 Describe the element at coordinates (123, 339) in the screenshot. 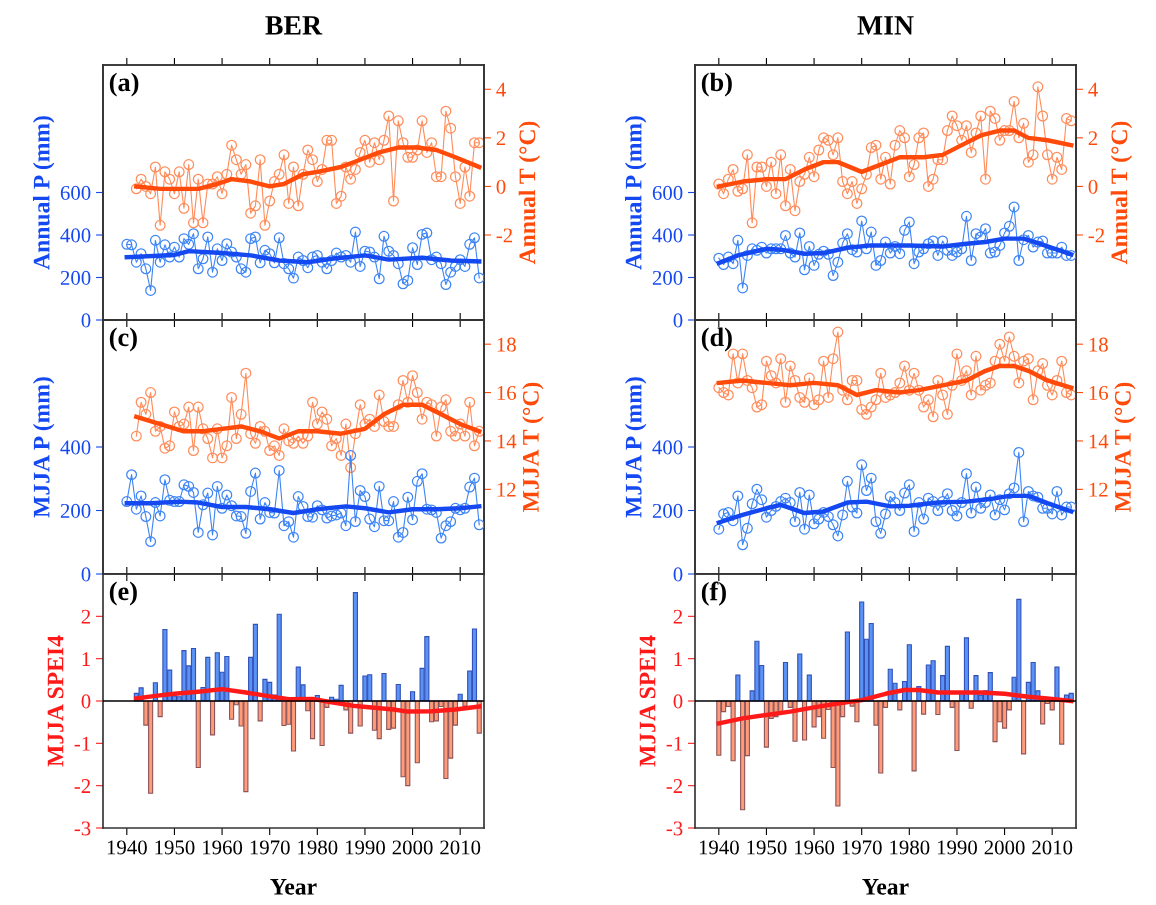

I see `annotation: (c)` at that location.